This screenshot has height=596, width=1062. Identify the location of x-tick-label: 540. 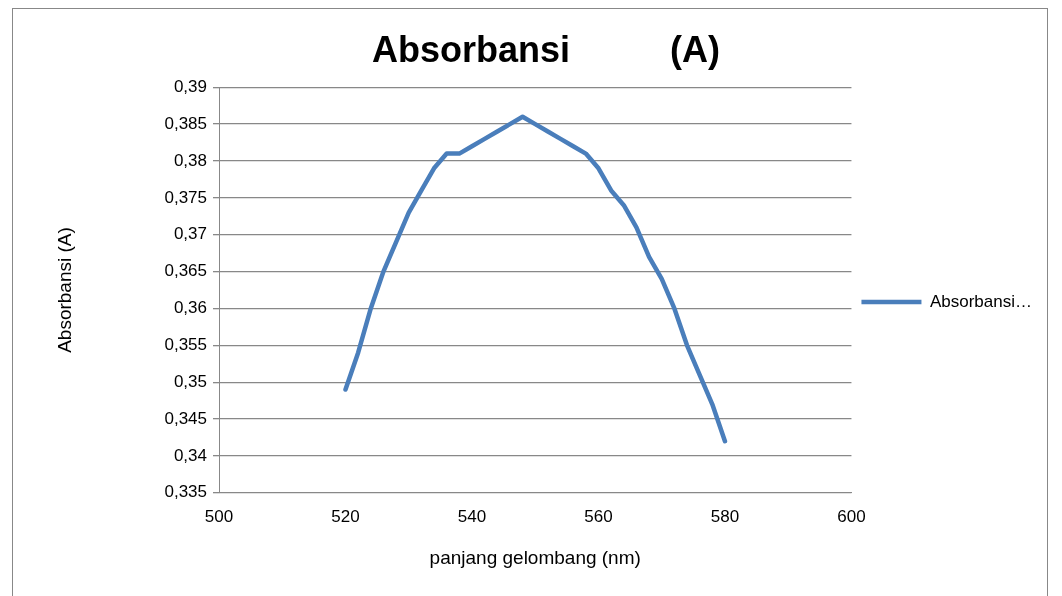
(472, 516).